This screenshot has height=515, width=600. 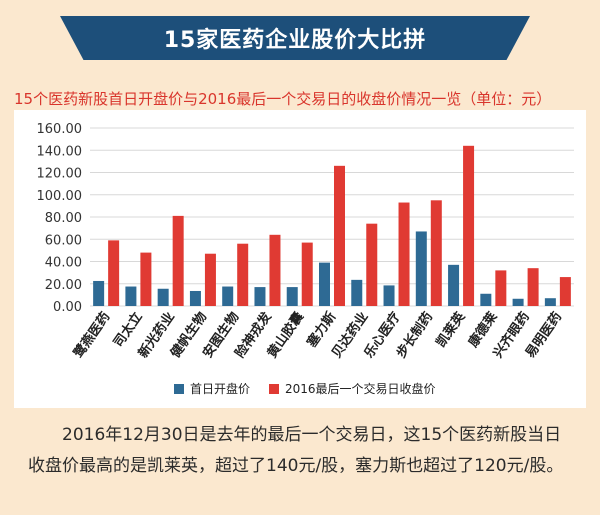 I want to click on y-tick-label: 0.00, so click(x=67, y=307).